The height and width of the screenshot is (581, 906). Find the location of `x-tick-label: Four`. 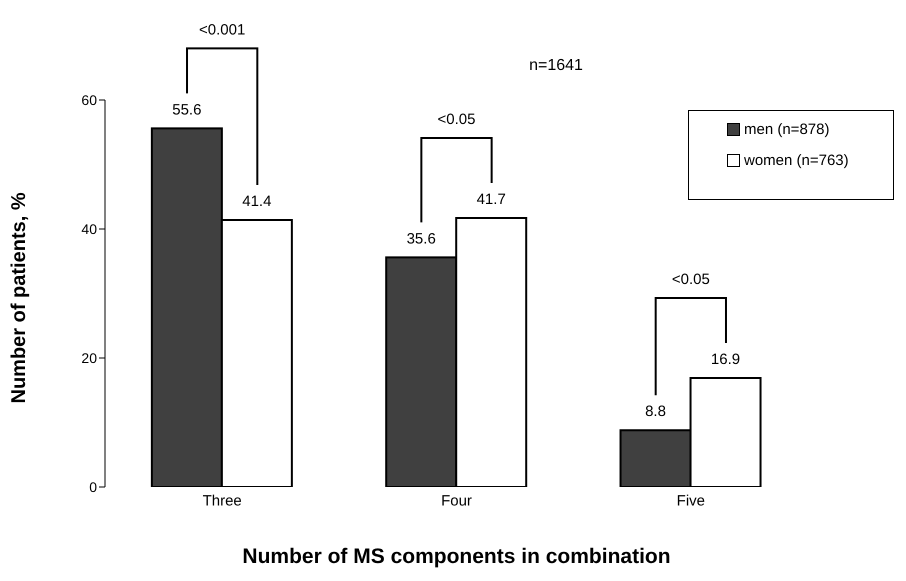

x-tick-label: Four is located at coordinates (456, 501).